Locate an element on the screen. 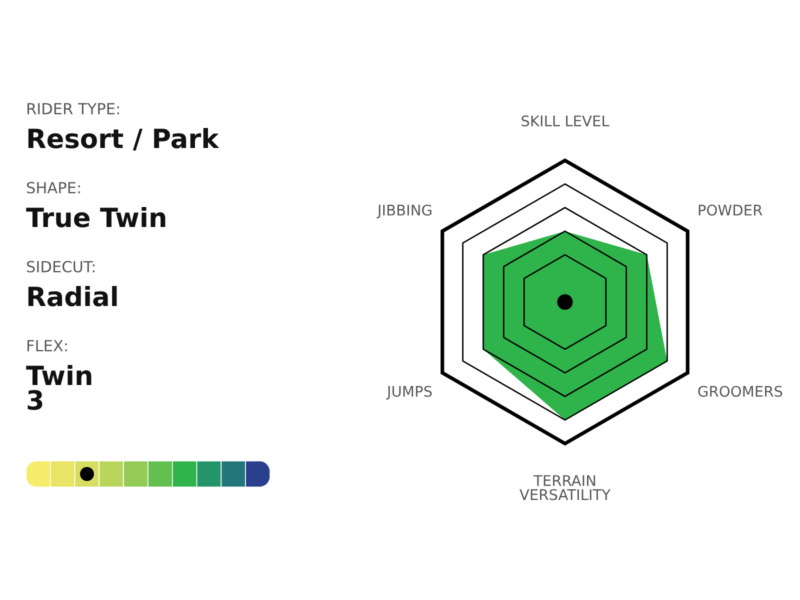 This screenshot has width=800, height=600. spoke-label: TERRAIN VERSATILITY is located at coordinates (565, 487).